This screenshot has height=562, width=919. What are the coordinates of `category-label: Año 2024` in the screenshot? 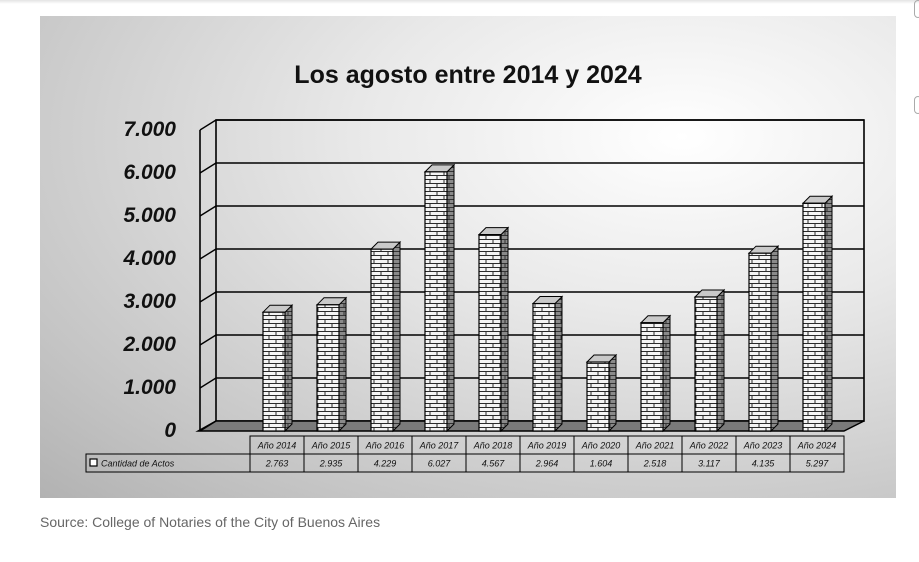 It's located at (817, 446).